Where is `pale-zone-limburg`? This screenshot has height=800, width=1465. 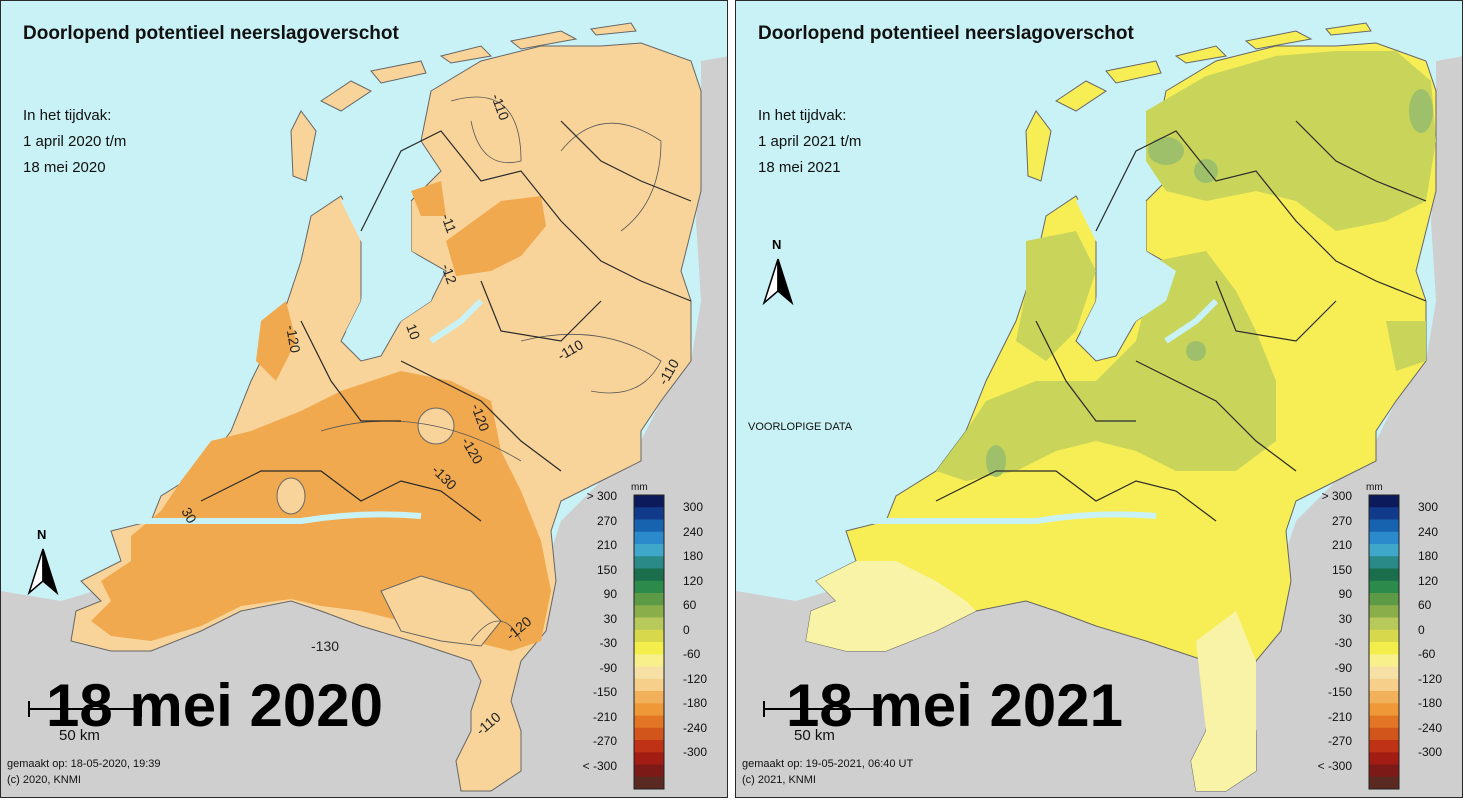 pale-zone-limburg is located at coordinates (1223, 701).